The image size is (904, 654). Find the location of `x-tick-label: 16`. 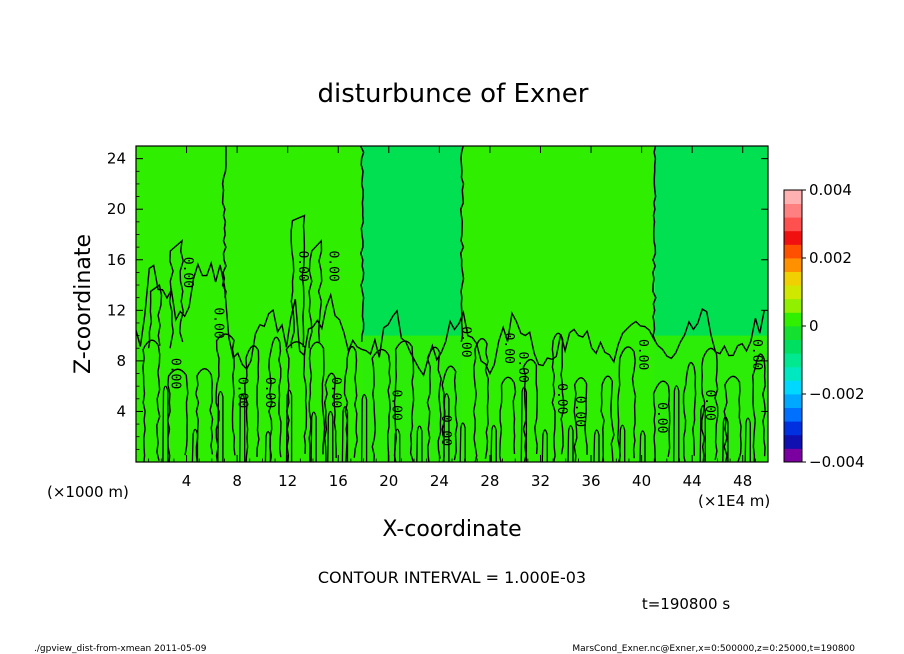

x-tick-label: 16 is located at coordinates (338, 481).